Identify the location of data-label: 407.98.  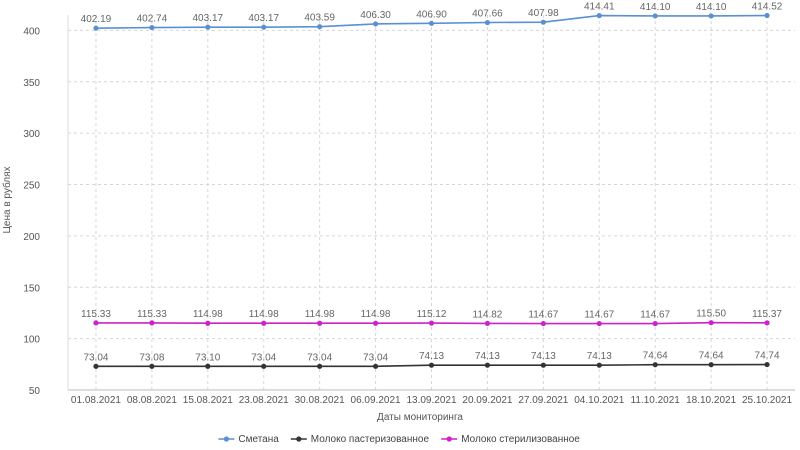
(543, 13).